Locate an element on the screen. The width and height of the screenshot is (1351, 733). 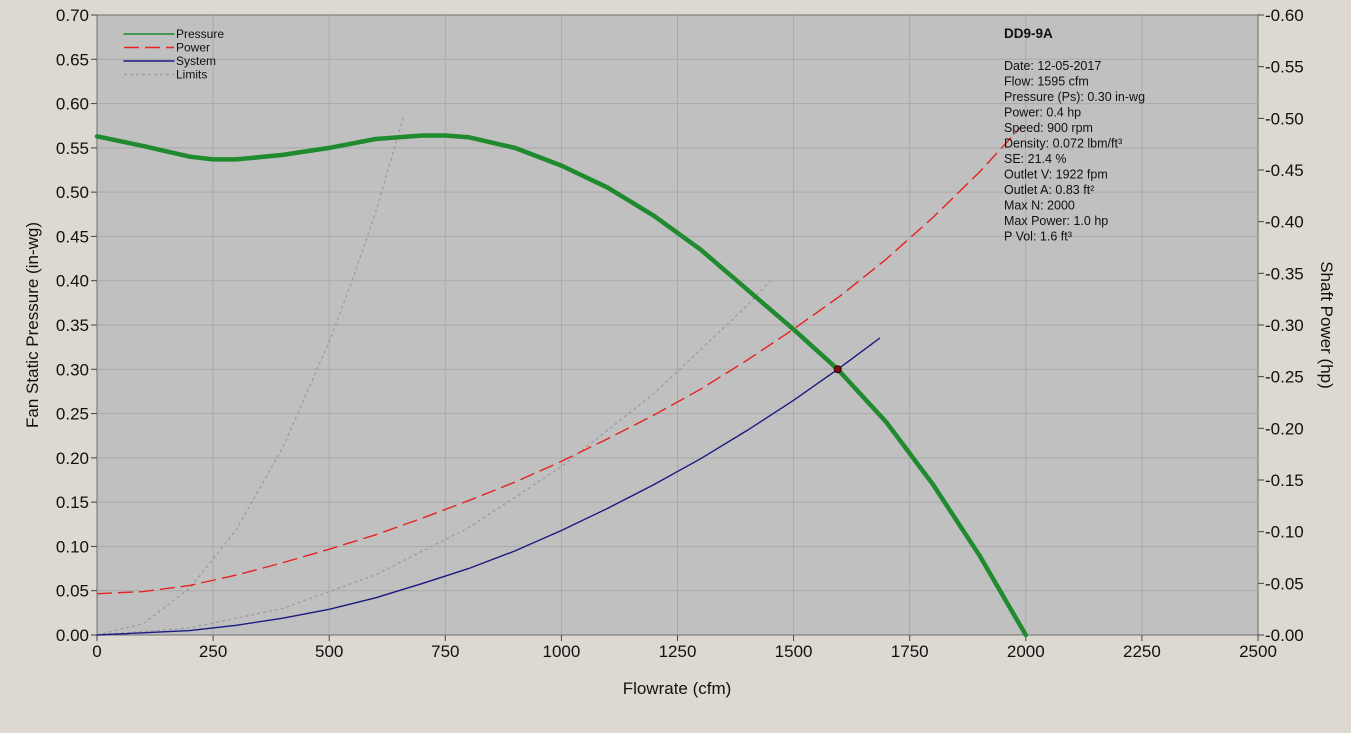
y2-tick-label: -0.00 is located at coordinates (1284, 635).